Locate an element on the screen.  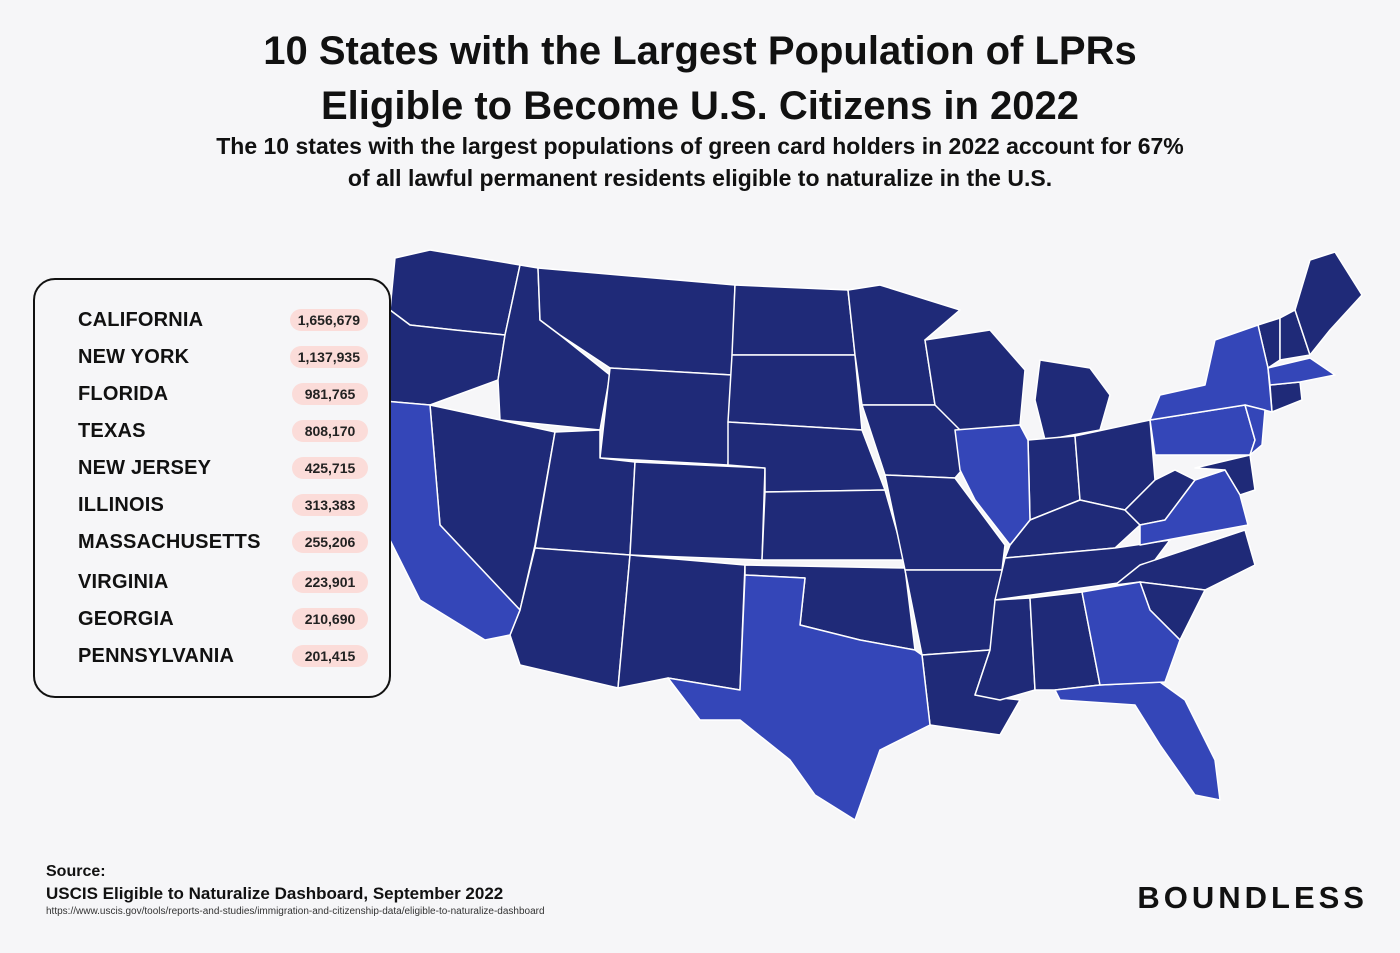
legend-row: GEORGIA 210,690 is located at coordinates (223, 619).